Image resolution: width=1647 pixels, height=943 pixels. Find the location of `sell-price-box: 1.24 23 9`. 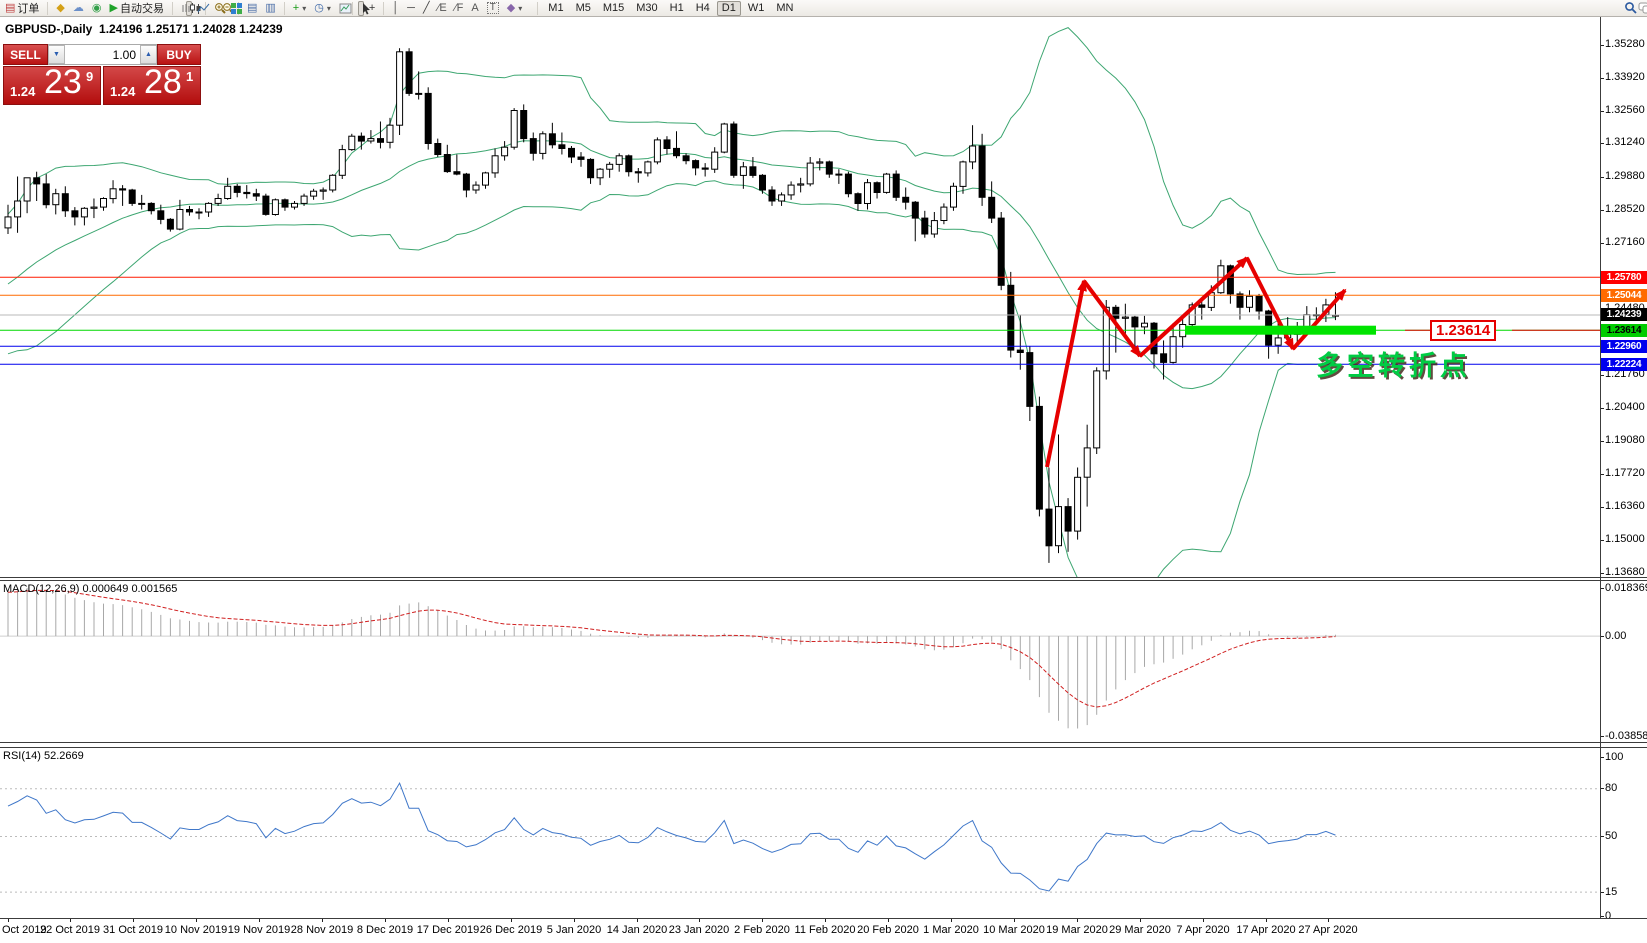

sell-price-box: 1.24 23 9 is located at coordinates (52, 84).